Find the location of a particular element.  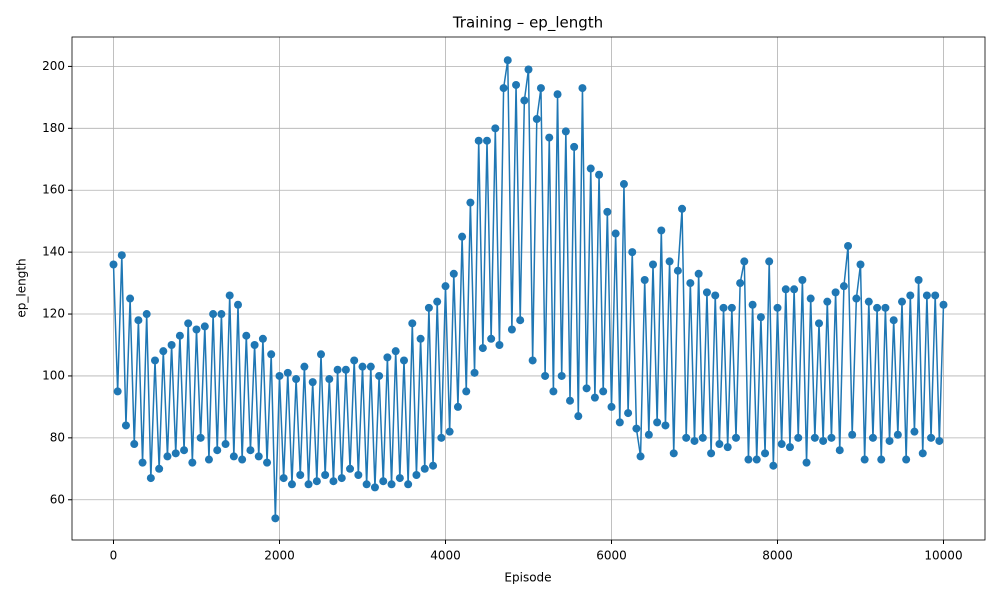

x-tick-label: 10000 is located at coordinates (943, 556).